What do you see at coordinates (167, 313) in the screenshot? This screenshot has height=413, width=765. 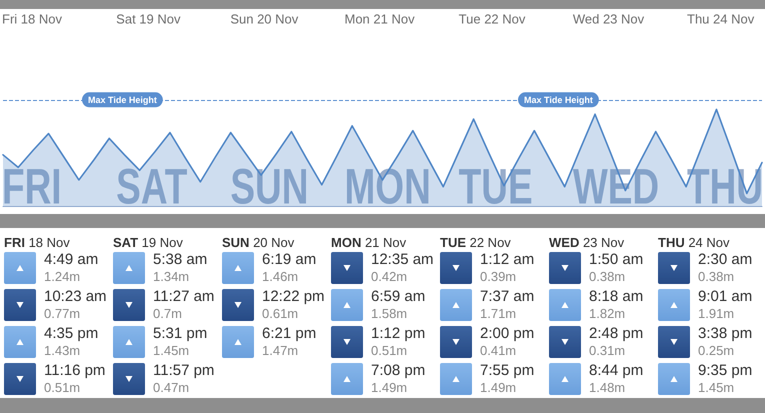 I see `data-label: 0.7m` at bounding box center [167, 313].